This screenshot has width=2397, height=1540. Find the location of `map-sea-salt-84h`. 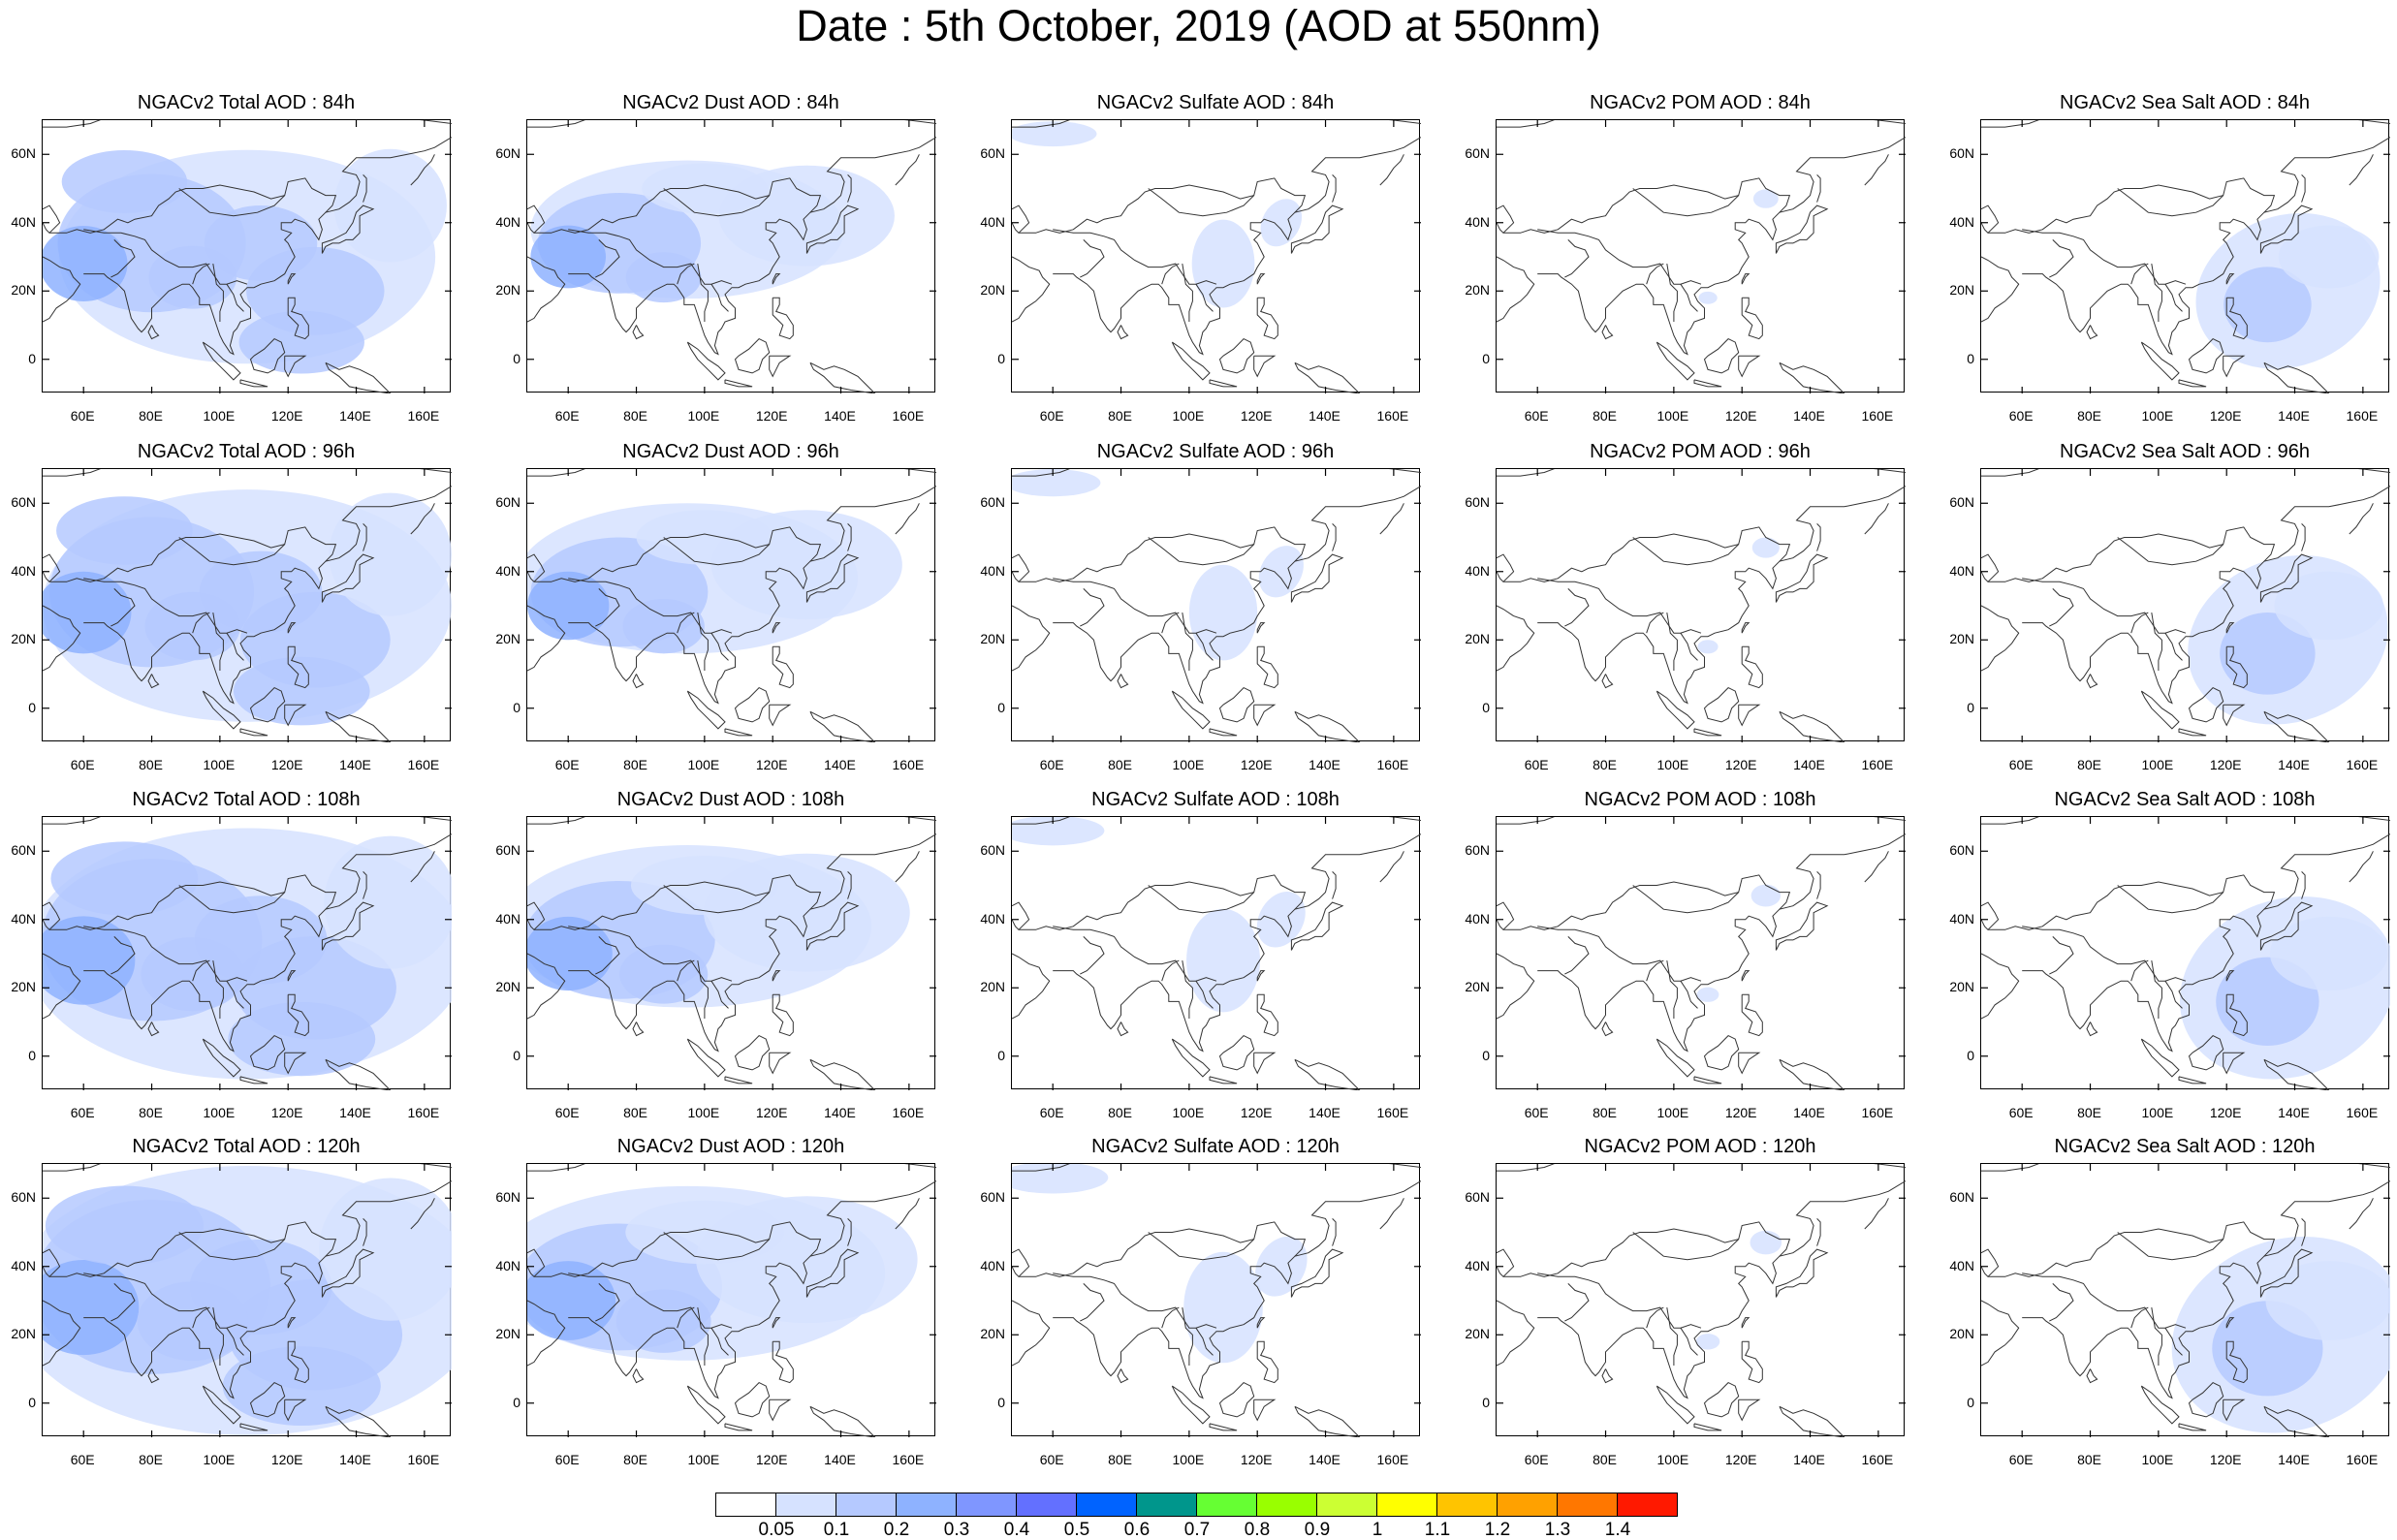

map-sea-salt-84h is located at coordinates (2185, 256).